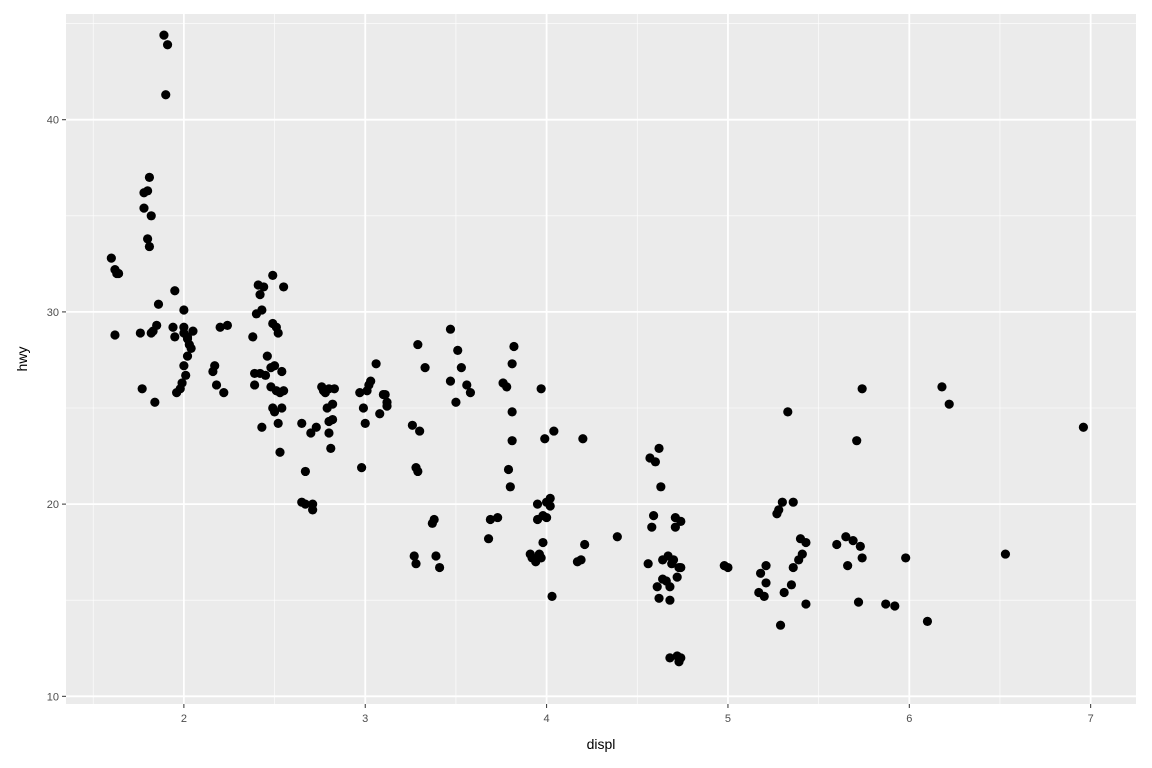 The width and height of the screenshot is (1152, 768). What do you see at coordinates (53, 697) in the screenshot?
I see `y-tick-label: 10` at bounding box center [53, 697].